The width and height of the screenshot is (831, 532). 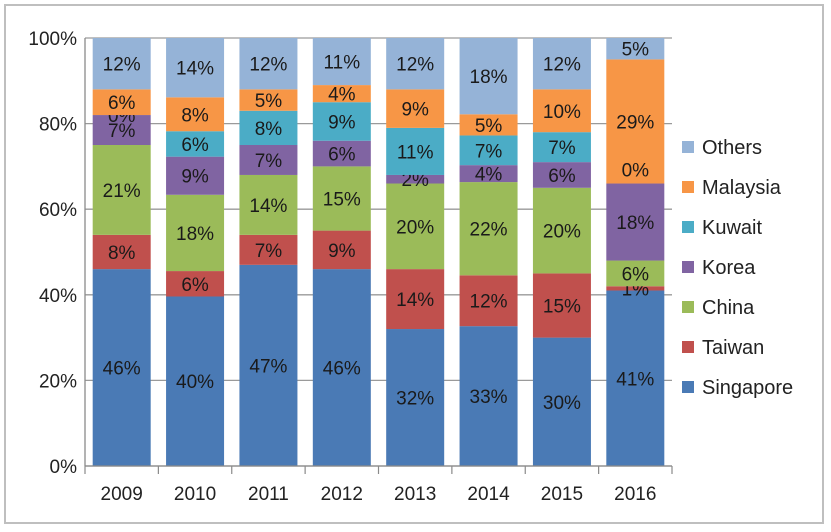 I want to click on legend-label-others: Others, so click(x=732, y=148).